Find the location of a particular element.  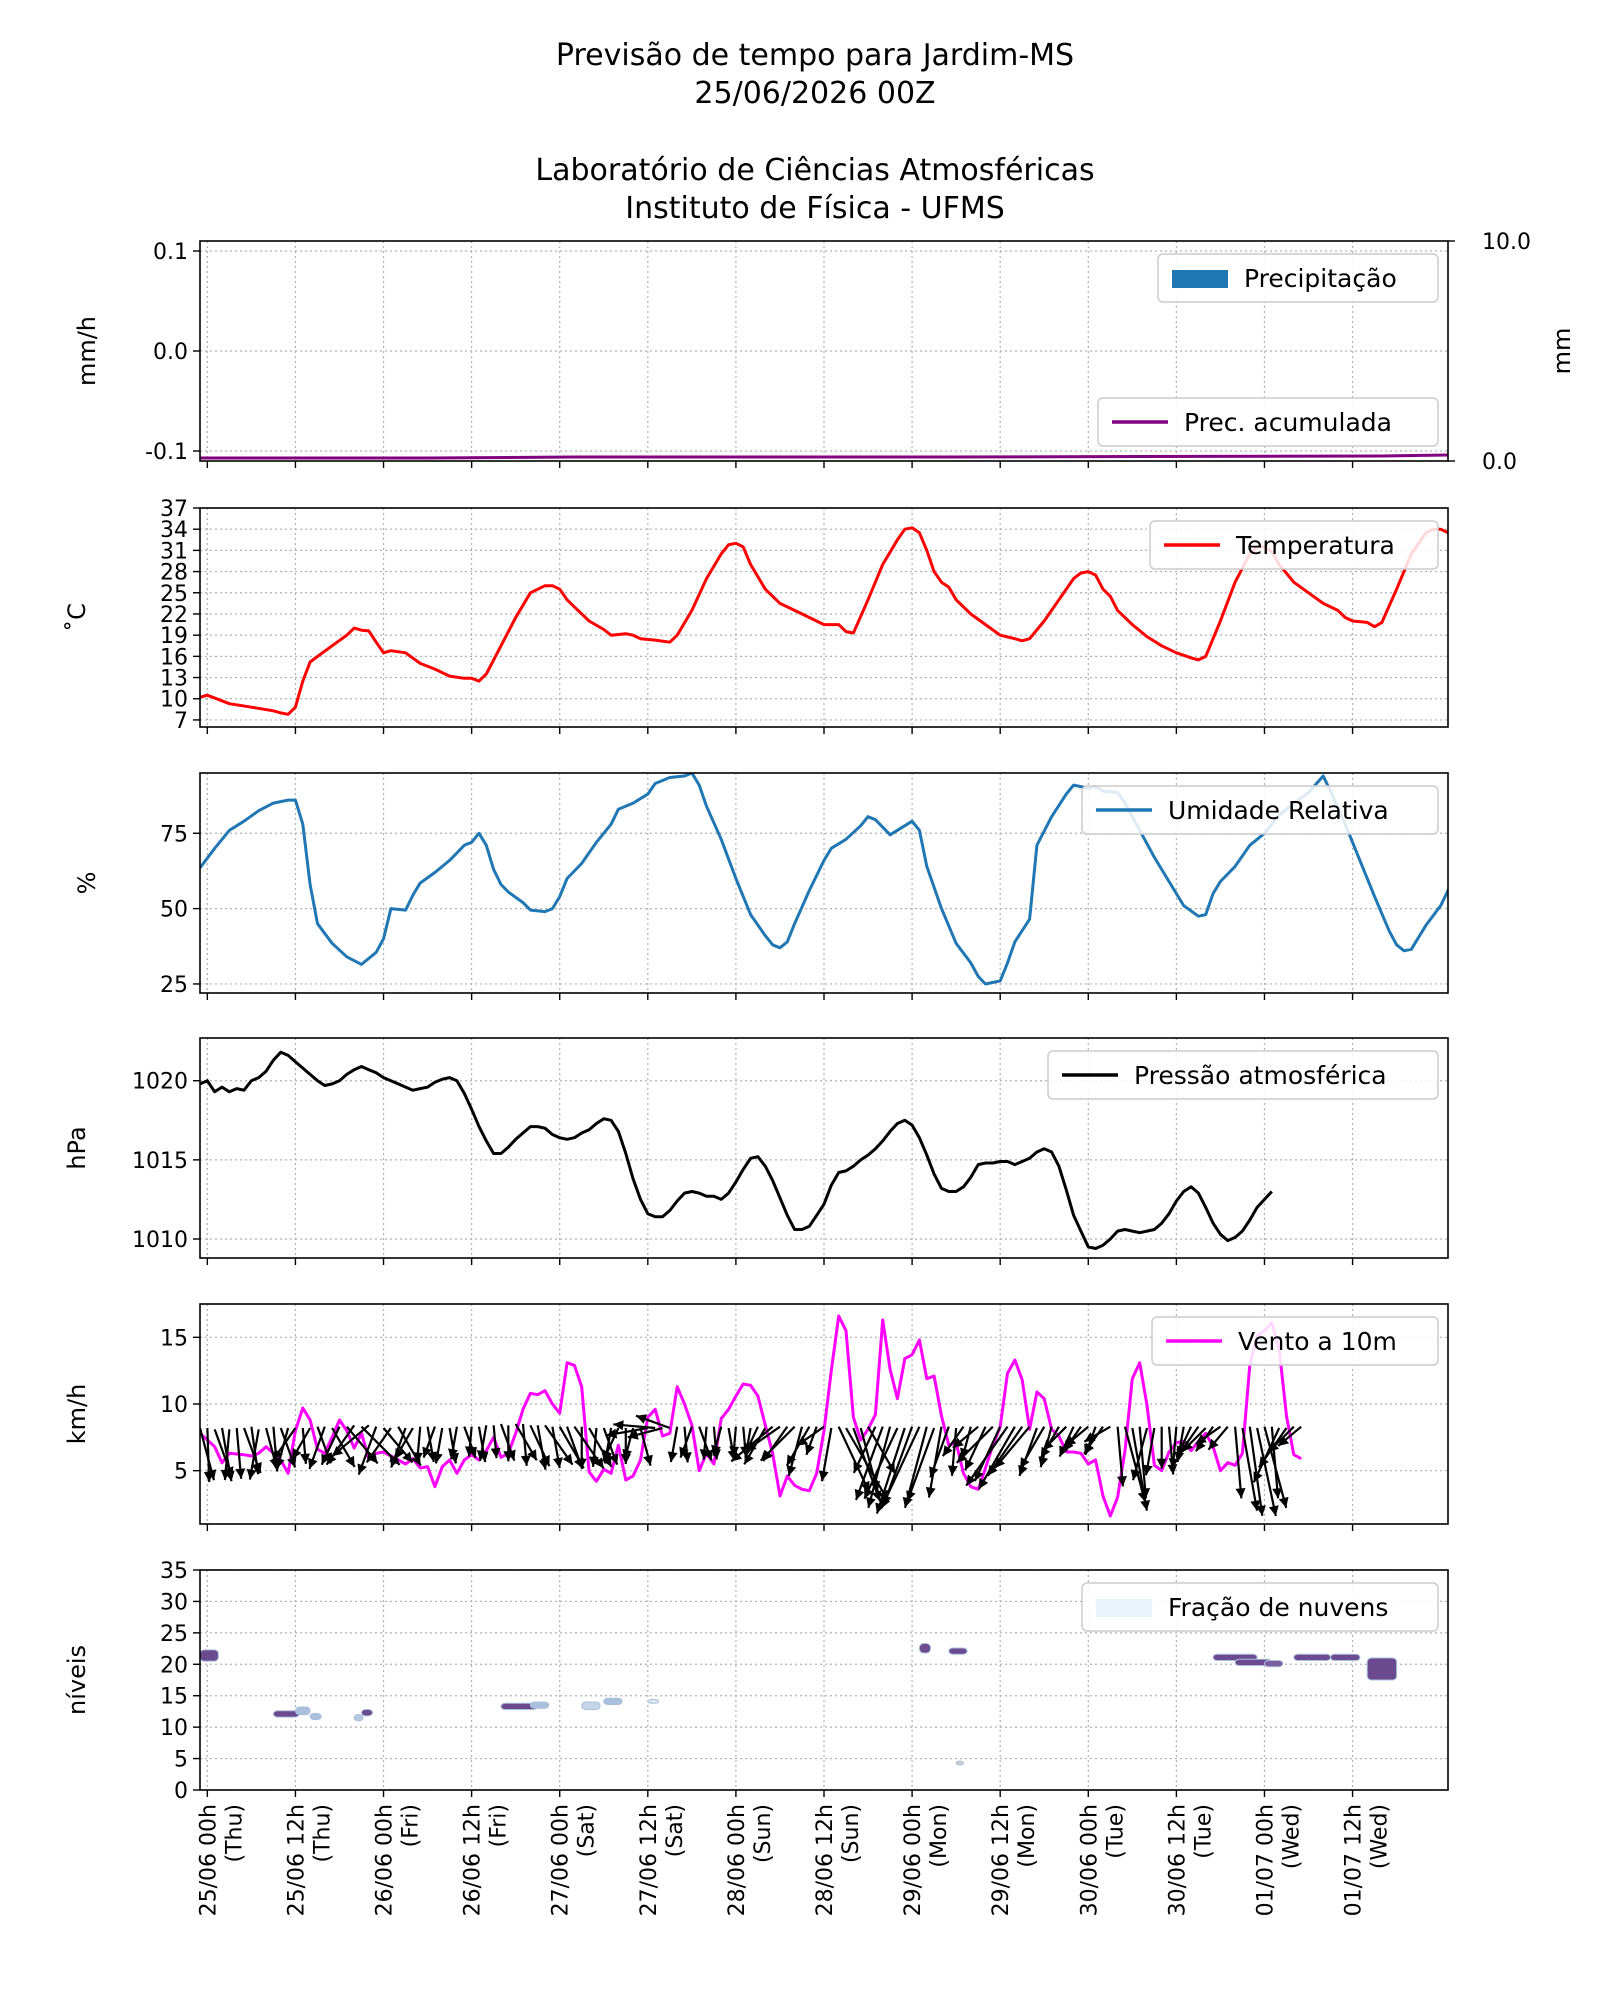

x-tick-day: (Wed) is located at coordinates (1380, 1836).